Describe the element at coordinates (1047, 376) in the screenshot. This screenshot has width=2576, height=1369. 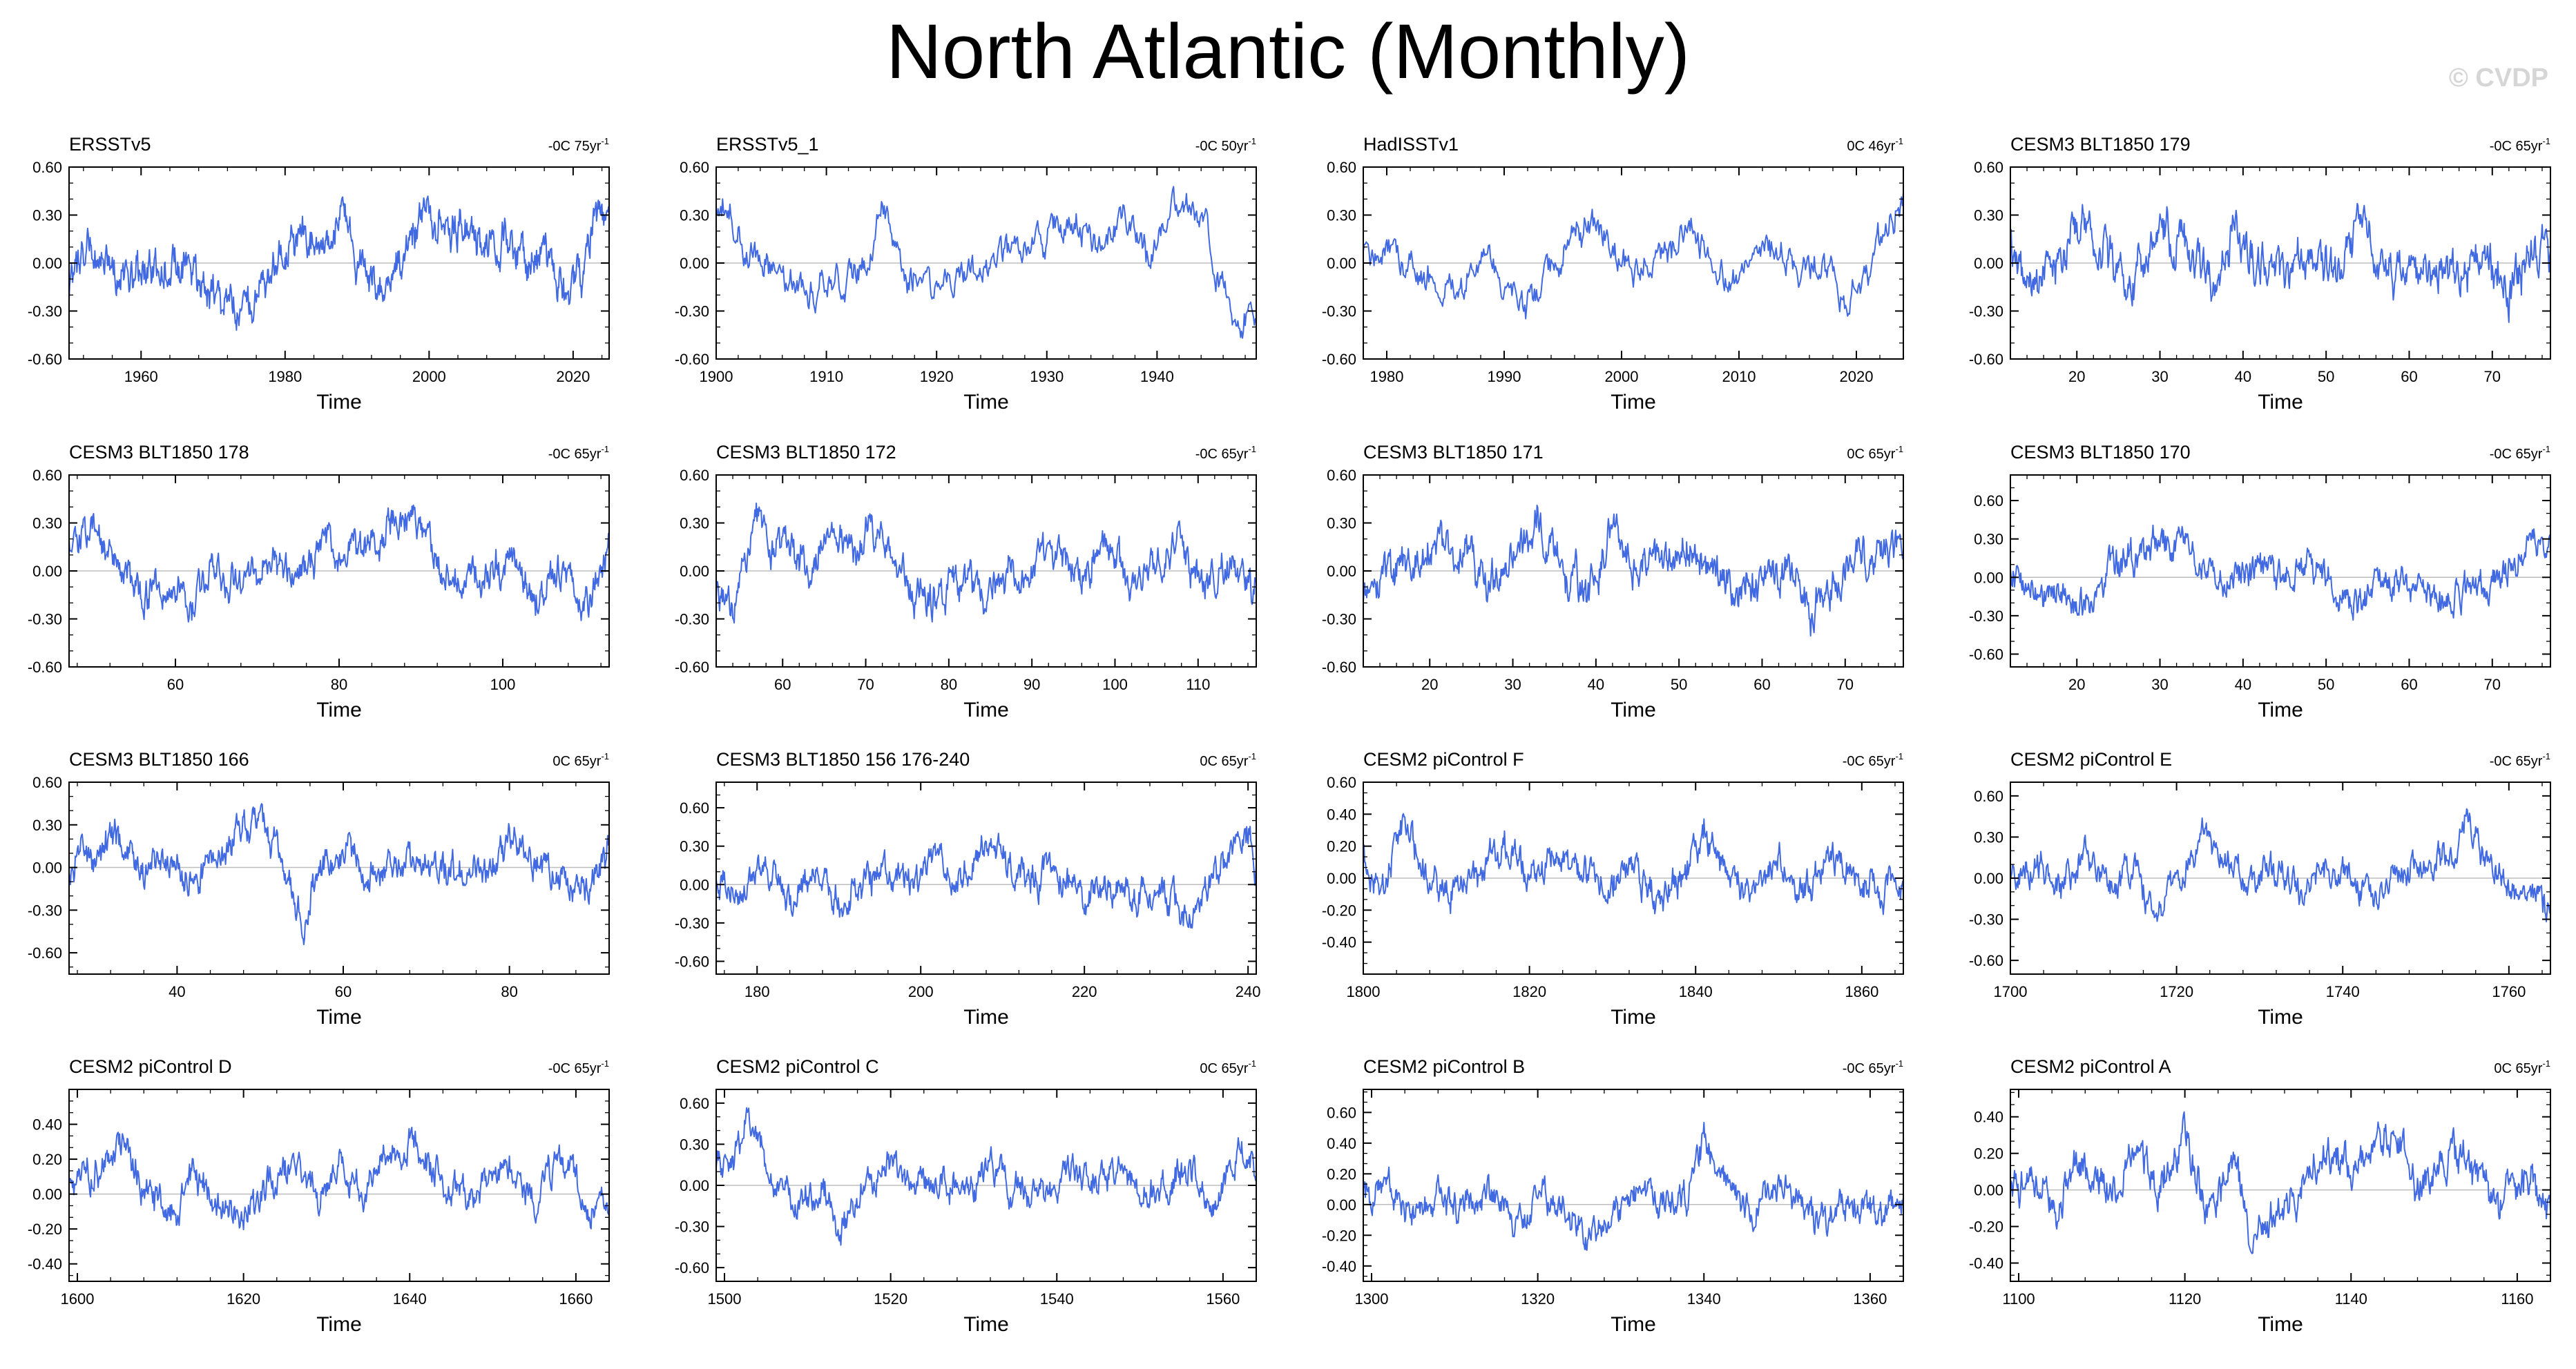
I see `x-tick-label: 1930` at that location.